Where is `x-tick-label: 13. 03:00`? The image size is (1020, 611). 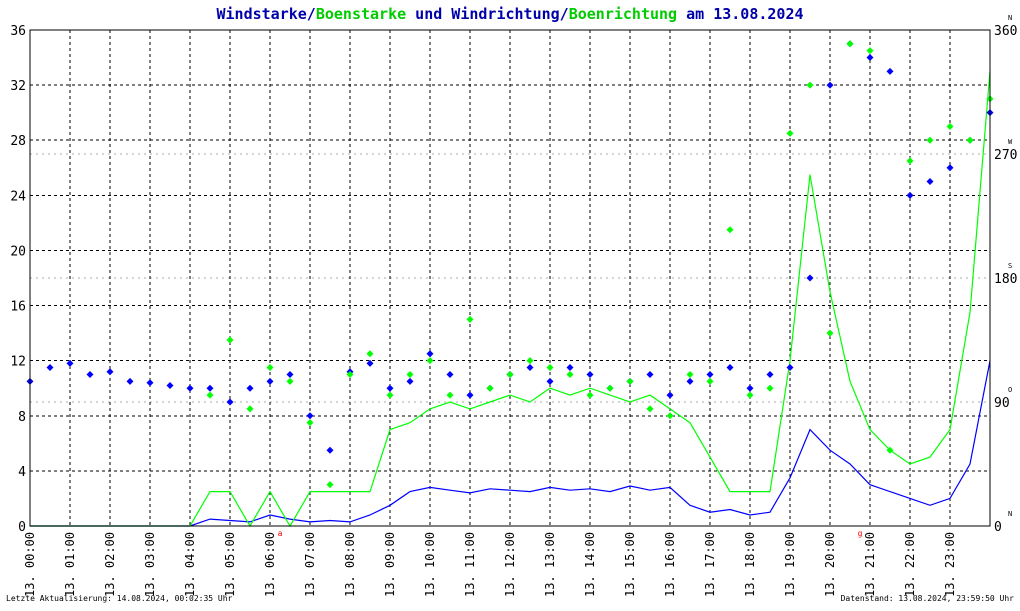 x-tick-label: 13. 03:00 is located at coordinates (150, 564).